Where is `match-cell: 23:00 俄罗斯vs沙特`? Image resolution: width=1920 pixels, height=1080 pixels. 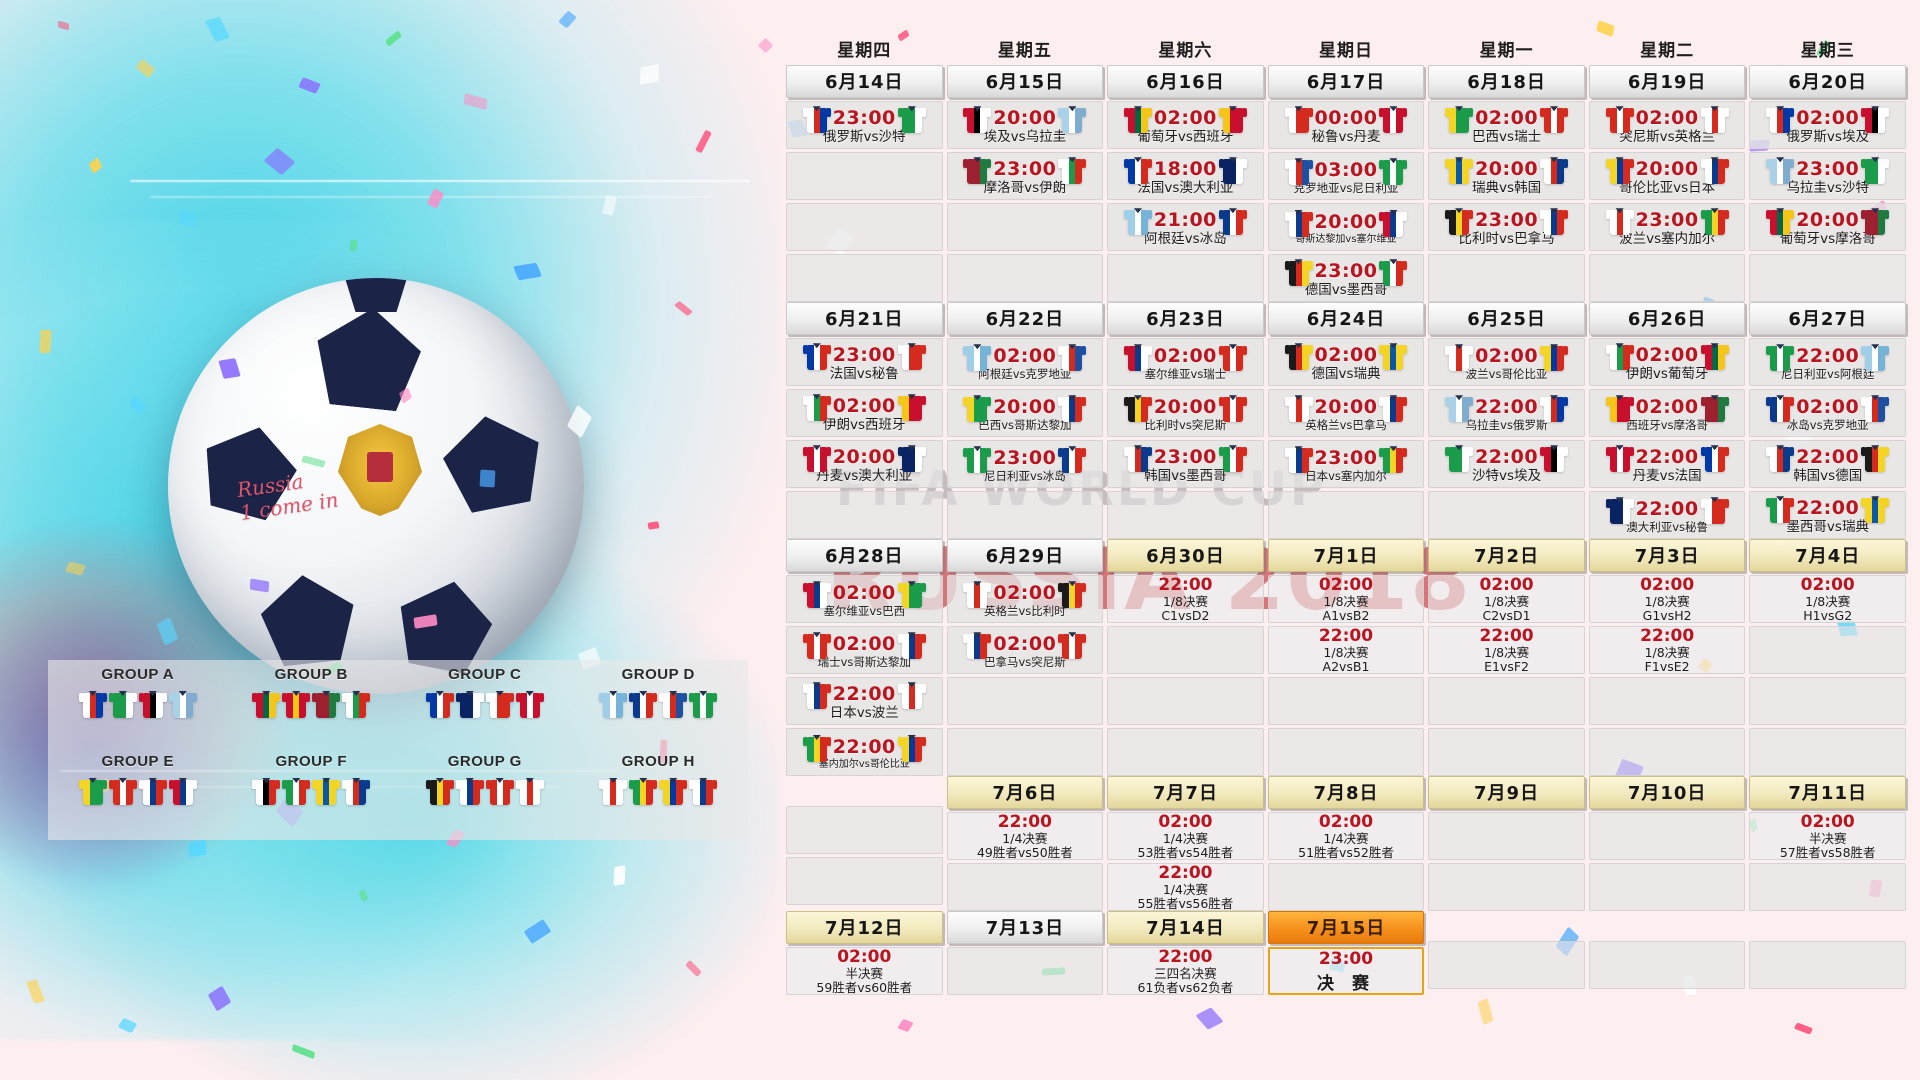 match-cell: 23:00 俄罗斯vs沙特 is located at coordinates (864, 125).